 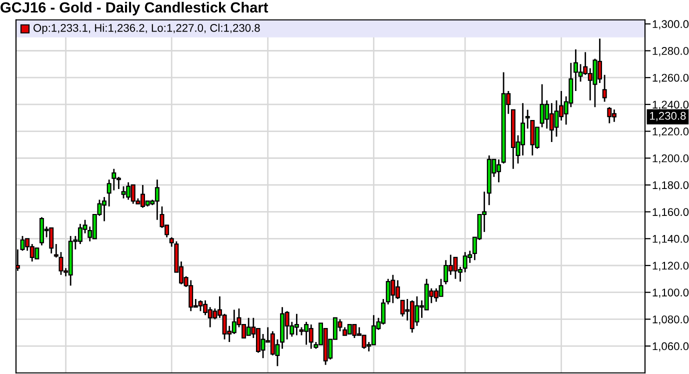 I want to click on y-tick-label: 1,280.0, so click(x=670, y=51).